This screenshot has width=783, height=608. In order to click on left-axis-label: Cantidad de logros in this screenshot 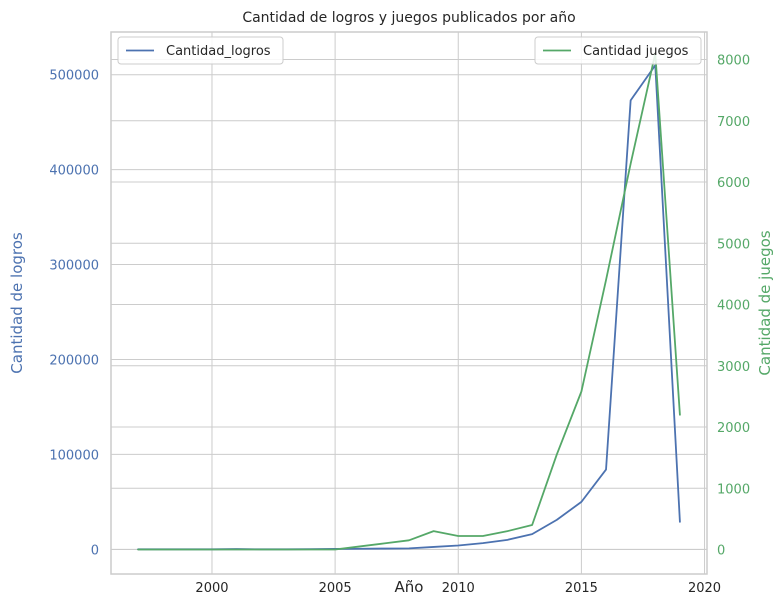, I will do `click(17, 303)`.